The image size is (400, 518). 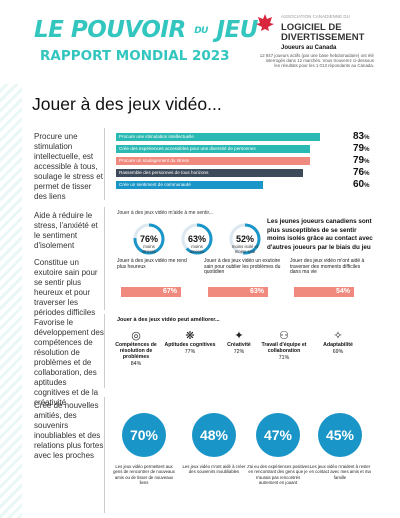 I want to click on stat-bar: Crée un sentiment de communauté, so click(x=218, y=185).